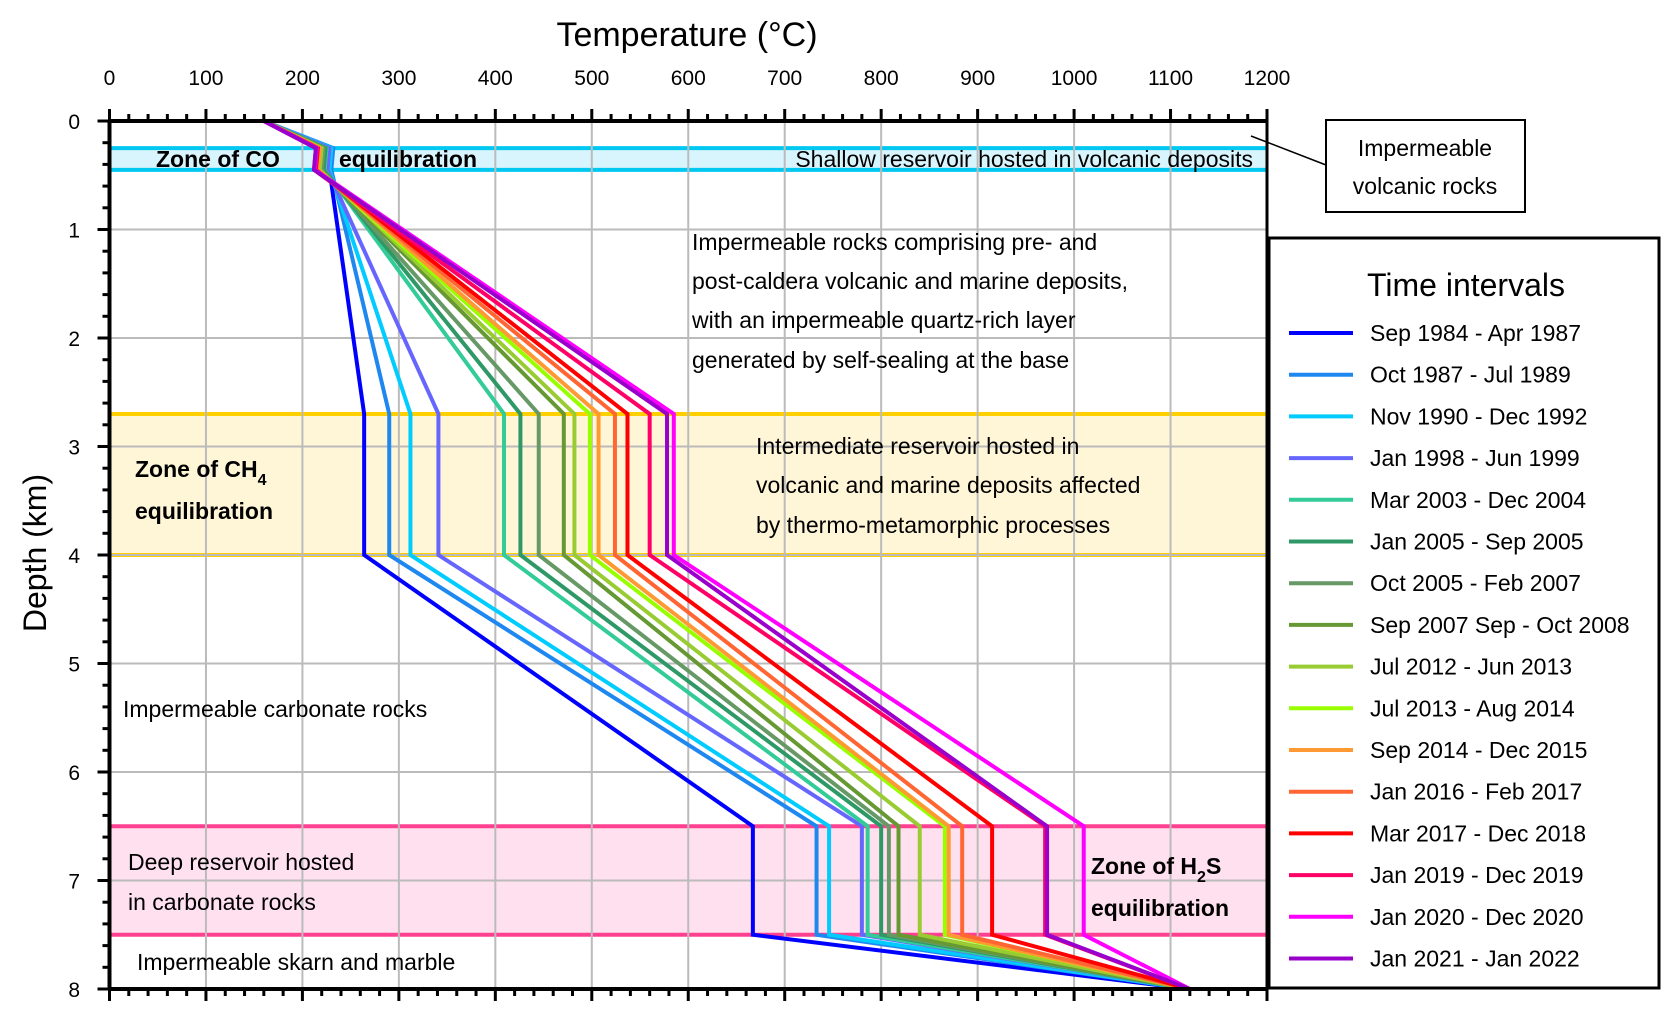  I want to click on legend-label: Jul 2012 - Jun 2013, so click(1471, 667).